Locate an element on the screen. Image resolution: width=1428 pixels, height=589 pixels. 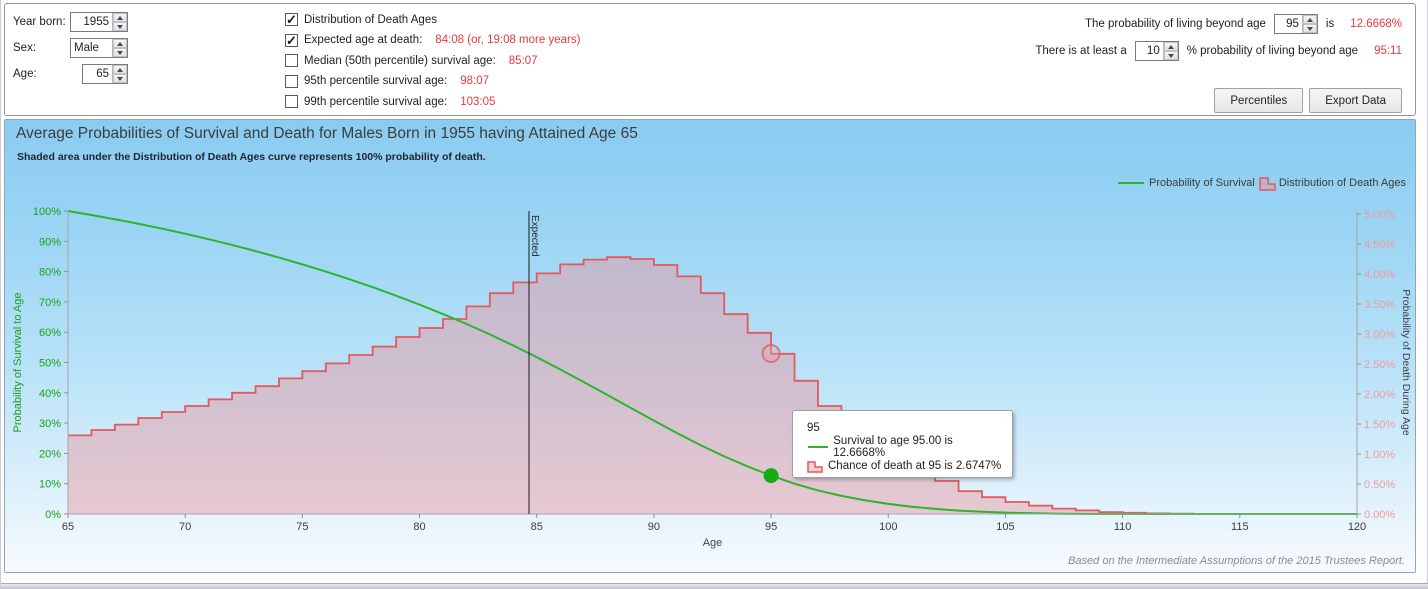
survival-point-marker is located at coordinates (771, 476).